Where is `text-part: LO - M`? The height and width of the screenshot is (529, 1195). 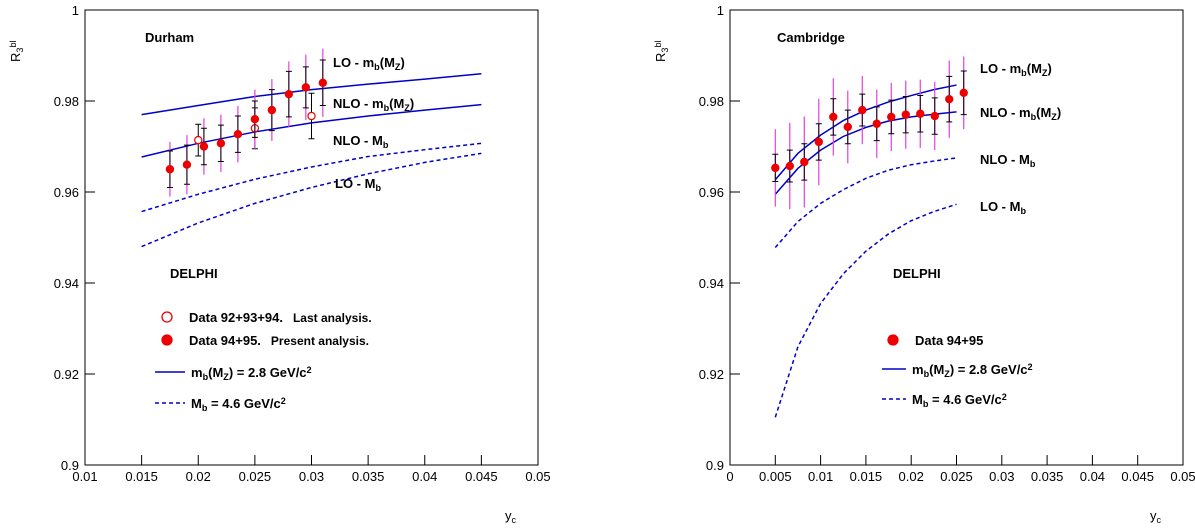
text-part: LO - M is located at coordinates (1000, 206).